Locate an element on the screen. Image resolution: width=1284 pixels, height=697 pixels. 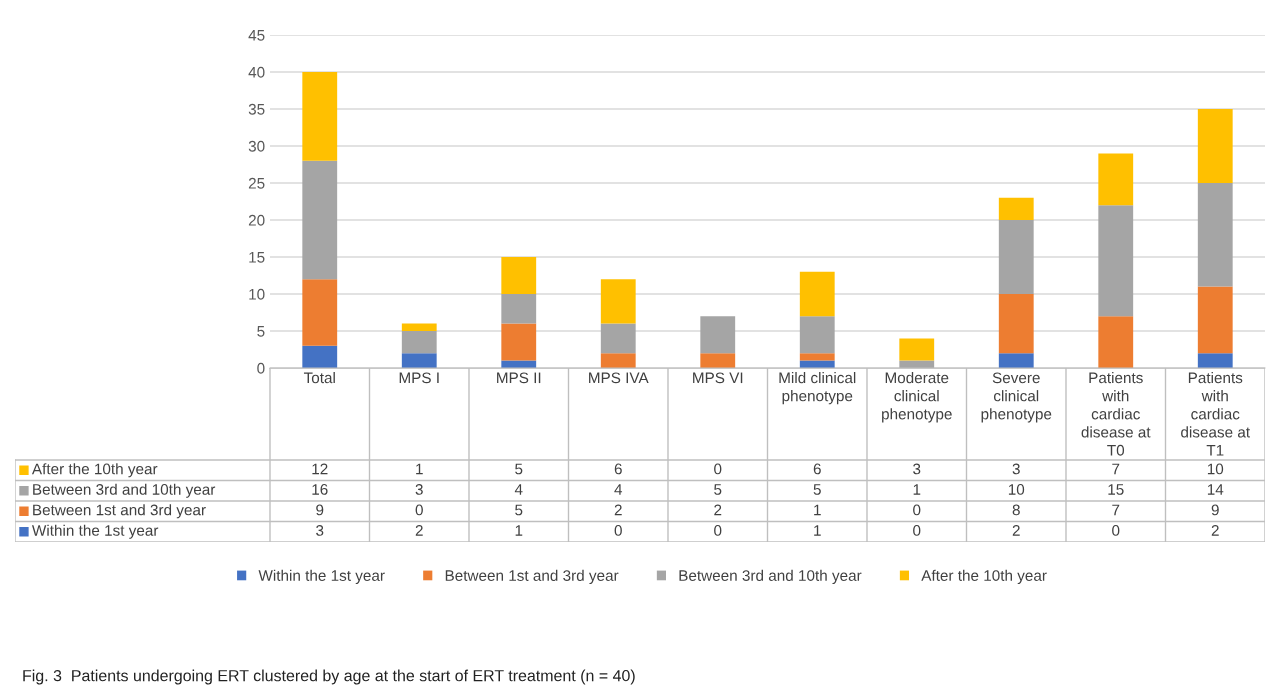
y-tick-label: 20 is located at coordinates (256, 220).